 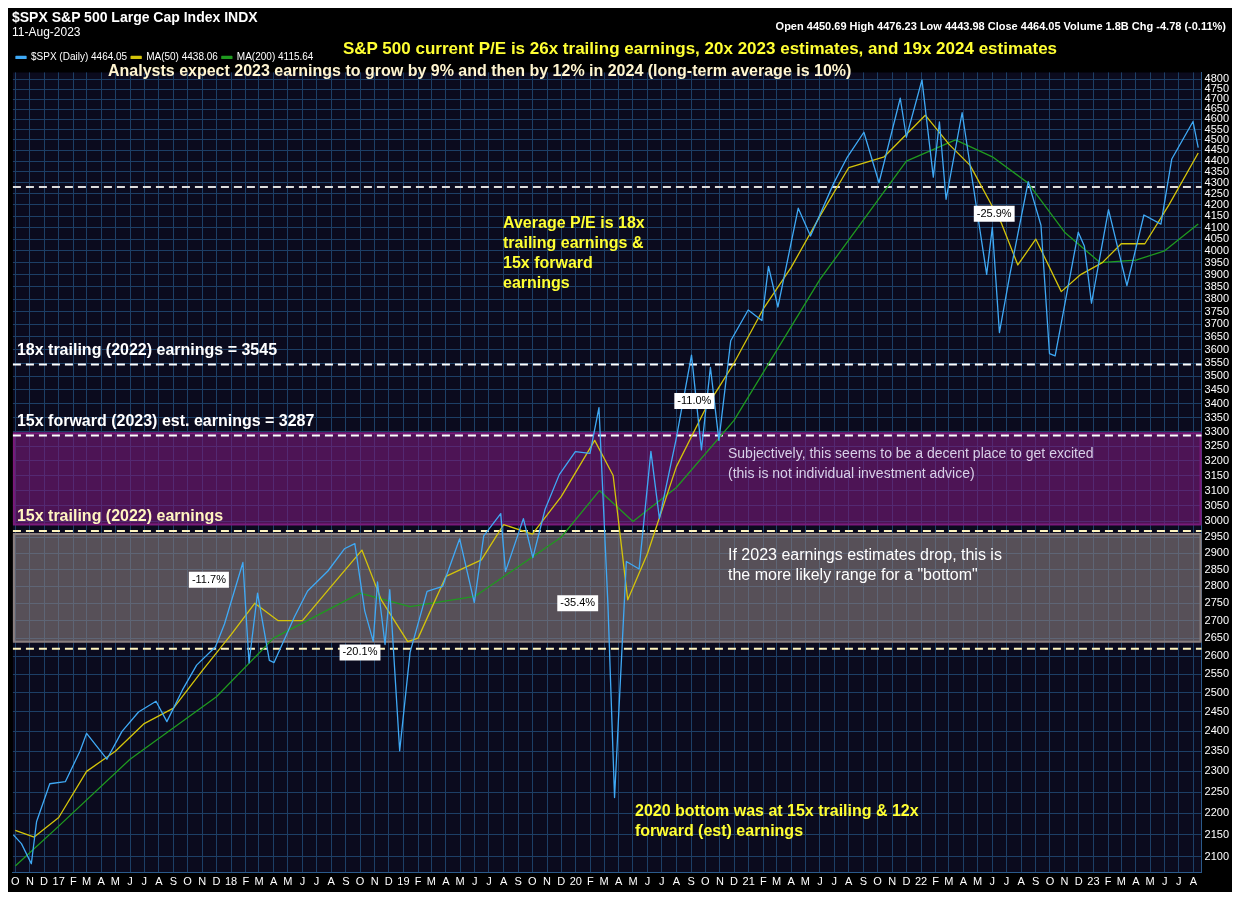 What do you see at coordinates (1217, 520) in the screenshot?
I see `y-tick-label: 3000` at bounding box center [1217, 520].